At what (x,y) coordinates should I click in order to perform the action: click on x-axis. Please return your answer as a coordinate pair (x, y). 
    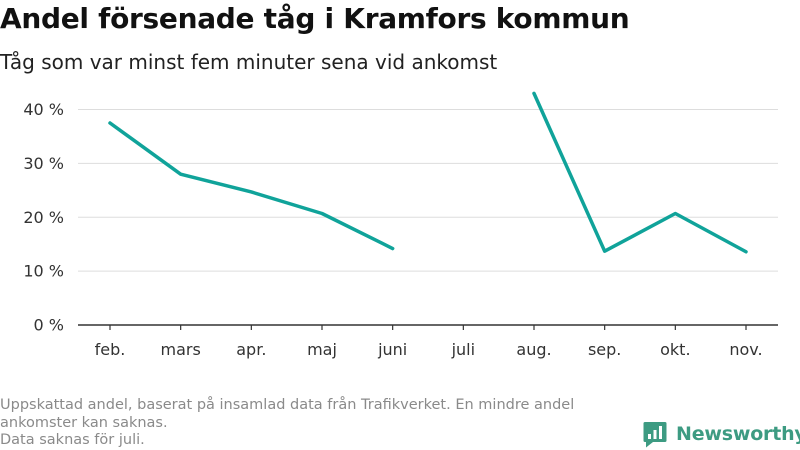
    Looking at the image, I should click on (428, 327).